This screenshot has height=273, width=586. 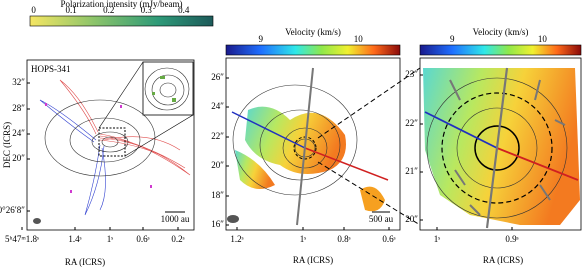 I want to click on y-tick-label: 21″, so click(x=411, y=171).